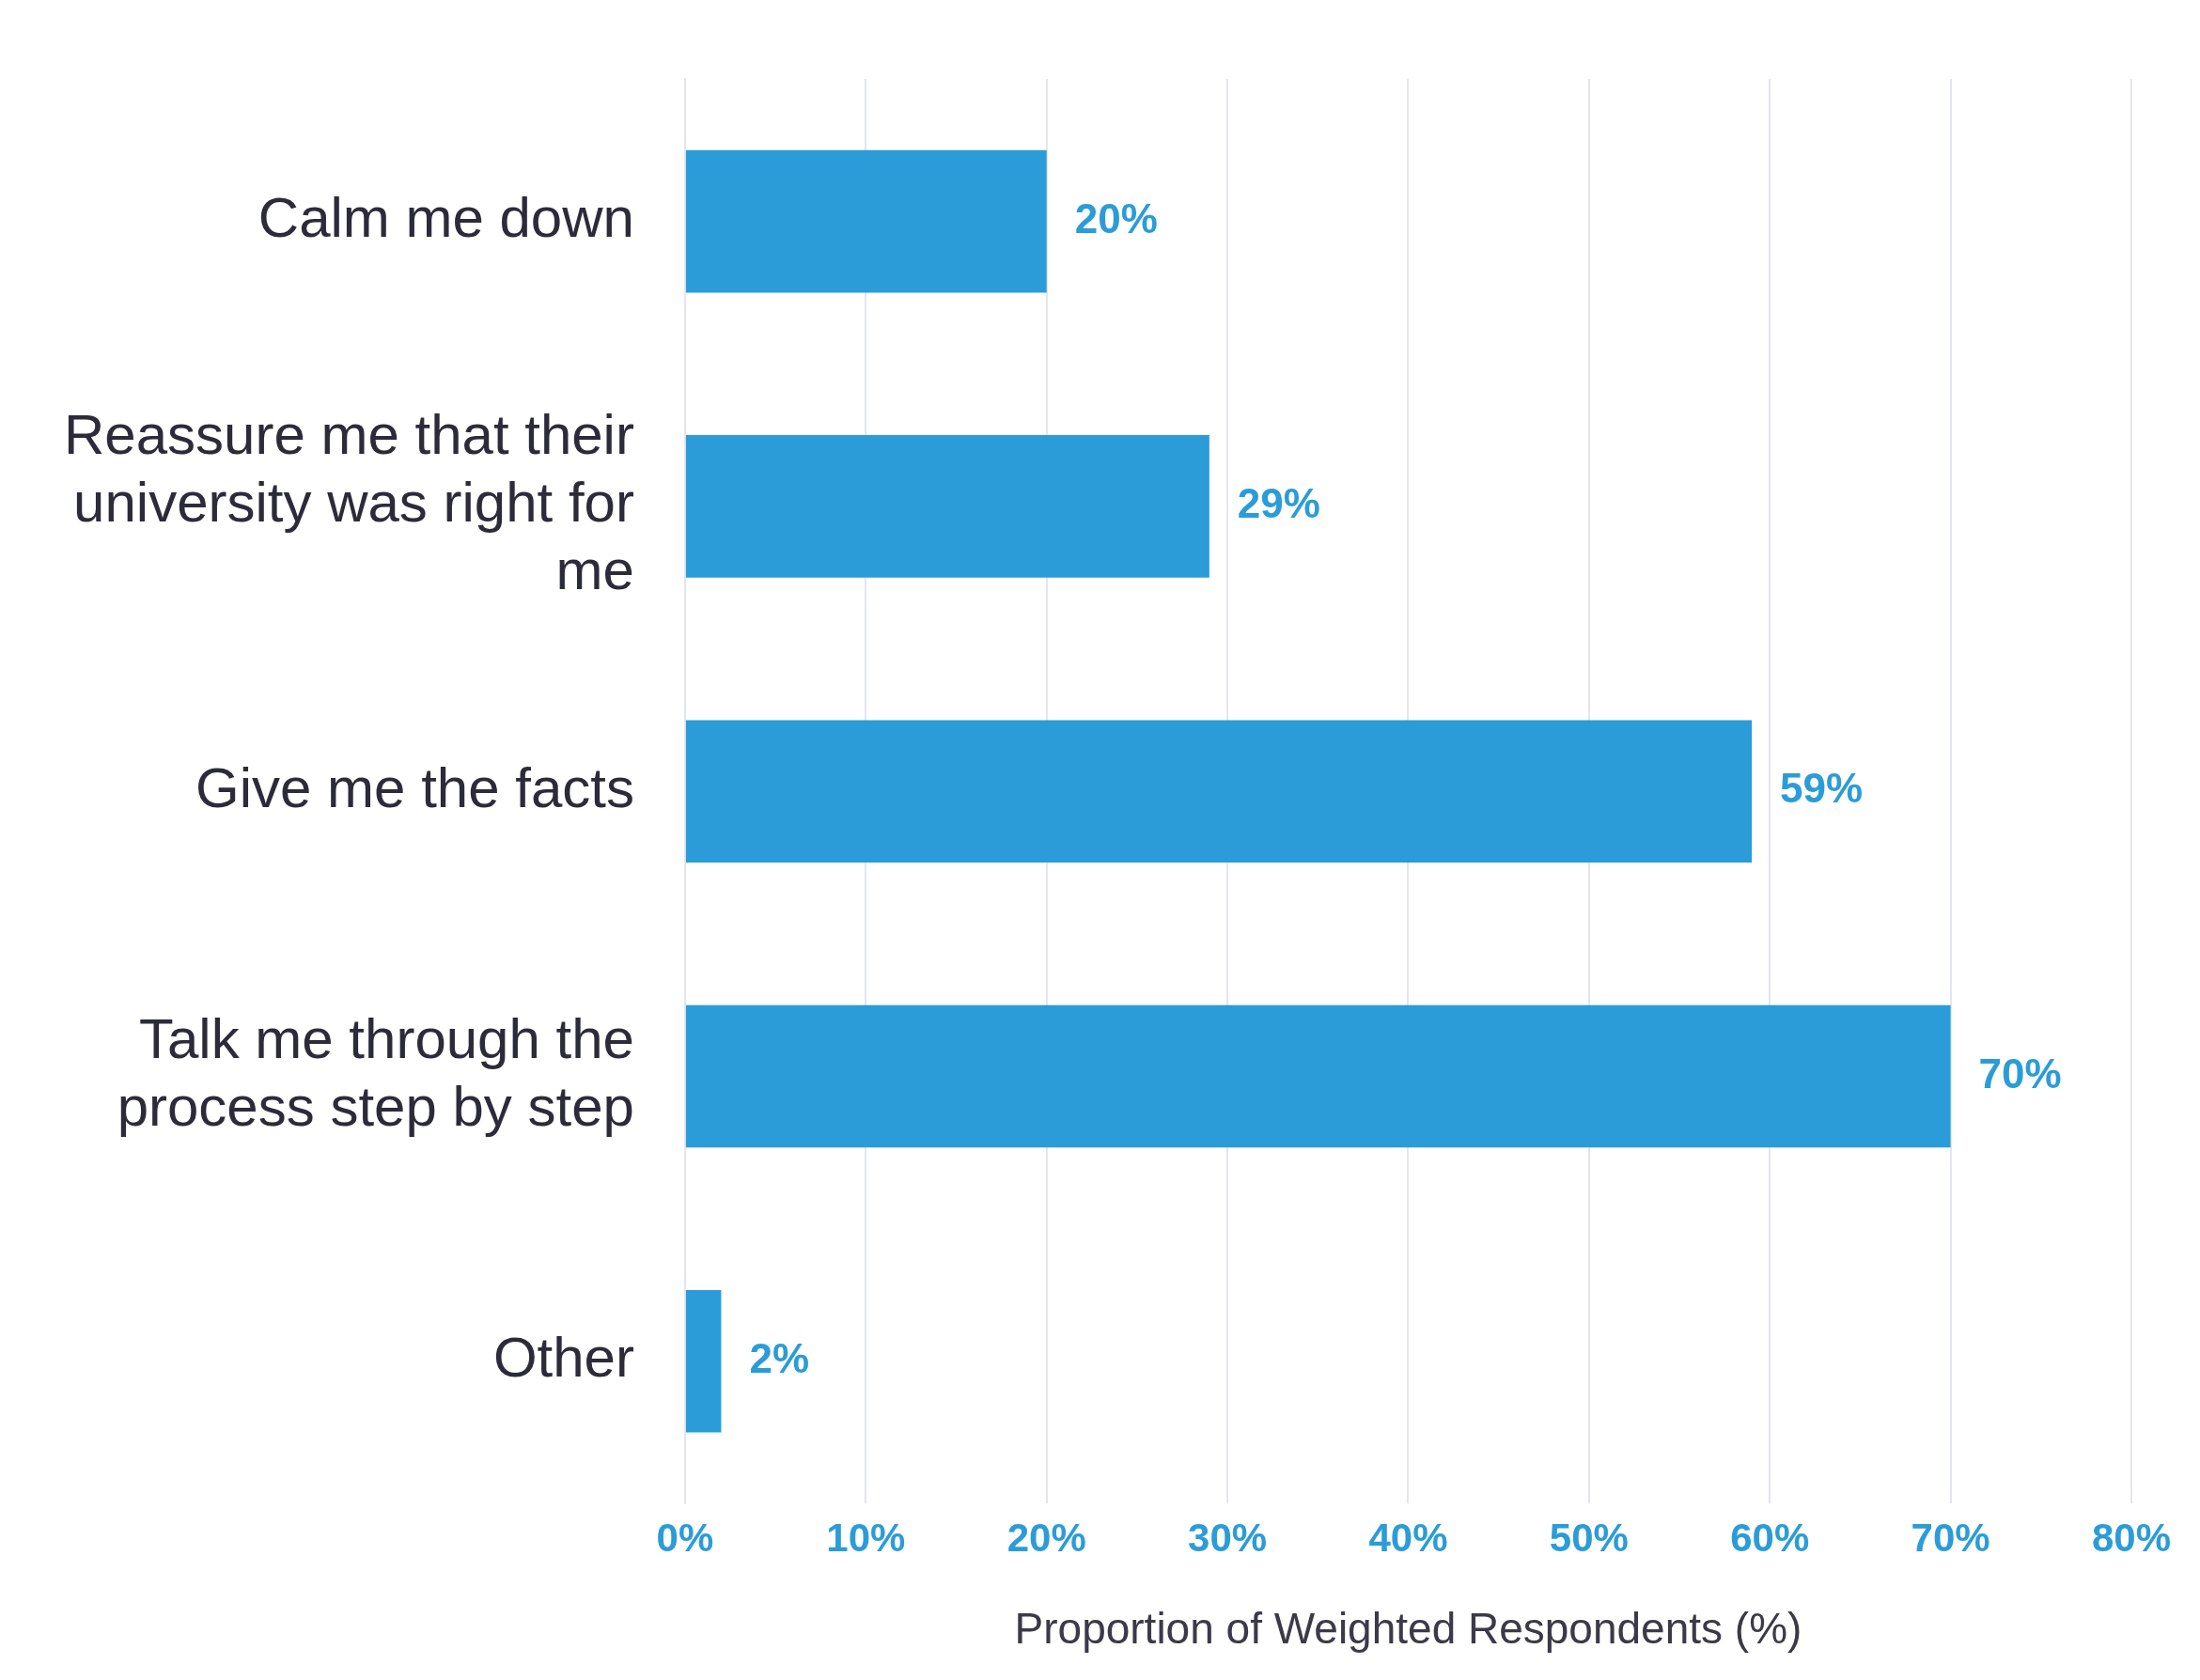  I want to click on x-tick-label: 10%, so click(866, 1538).